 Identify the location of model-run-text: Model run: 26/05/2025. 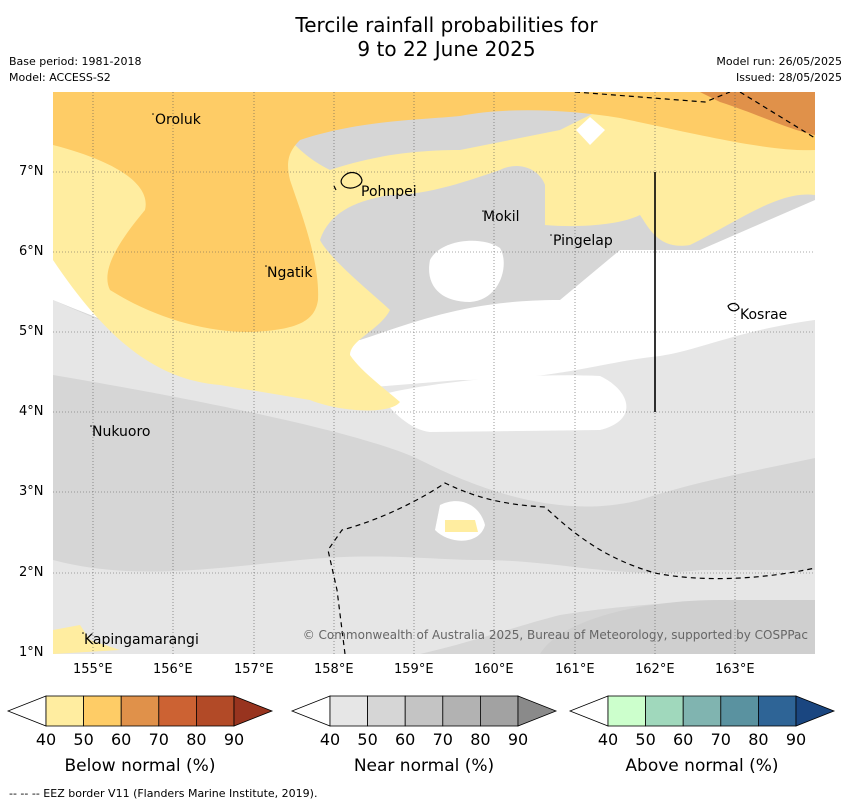
(779, 61).